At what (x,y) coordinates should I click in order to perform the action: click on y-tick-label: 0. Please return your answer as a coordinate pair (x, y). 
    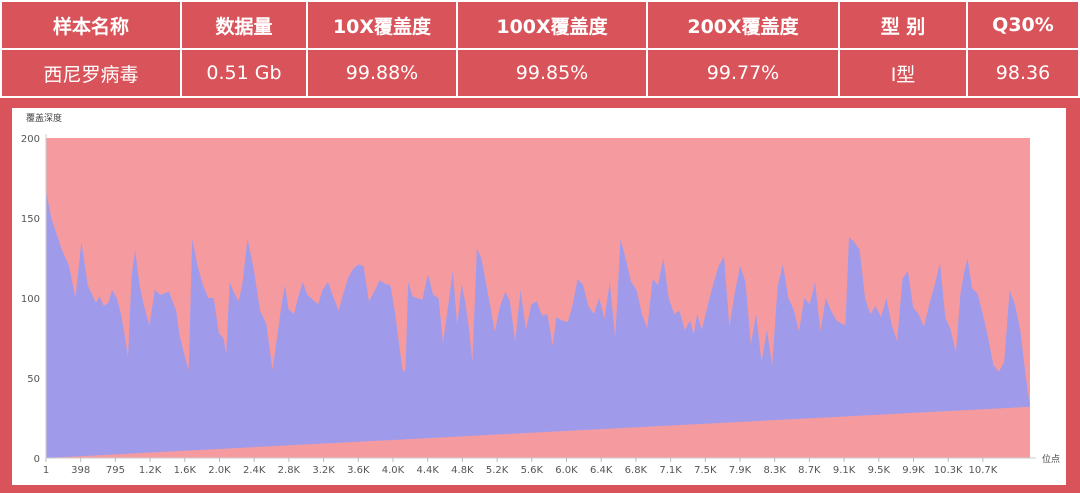
    Looking at the image, I should click on (37, 459).